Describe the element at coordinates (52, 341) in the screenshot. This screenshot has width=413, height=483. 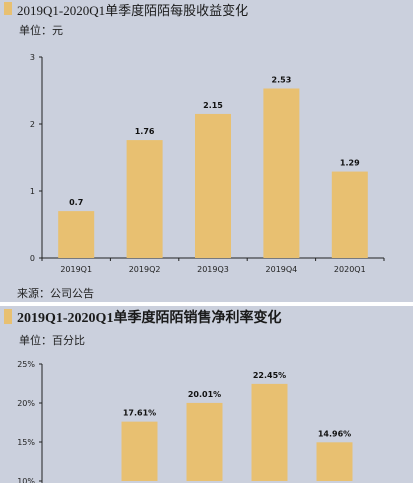
I see `unit-label: 单位：百分比` at that location.